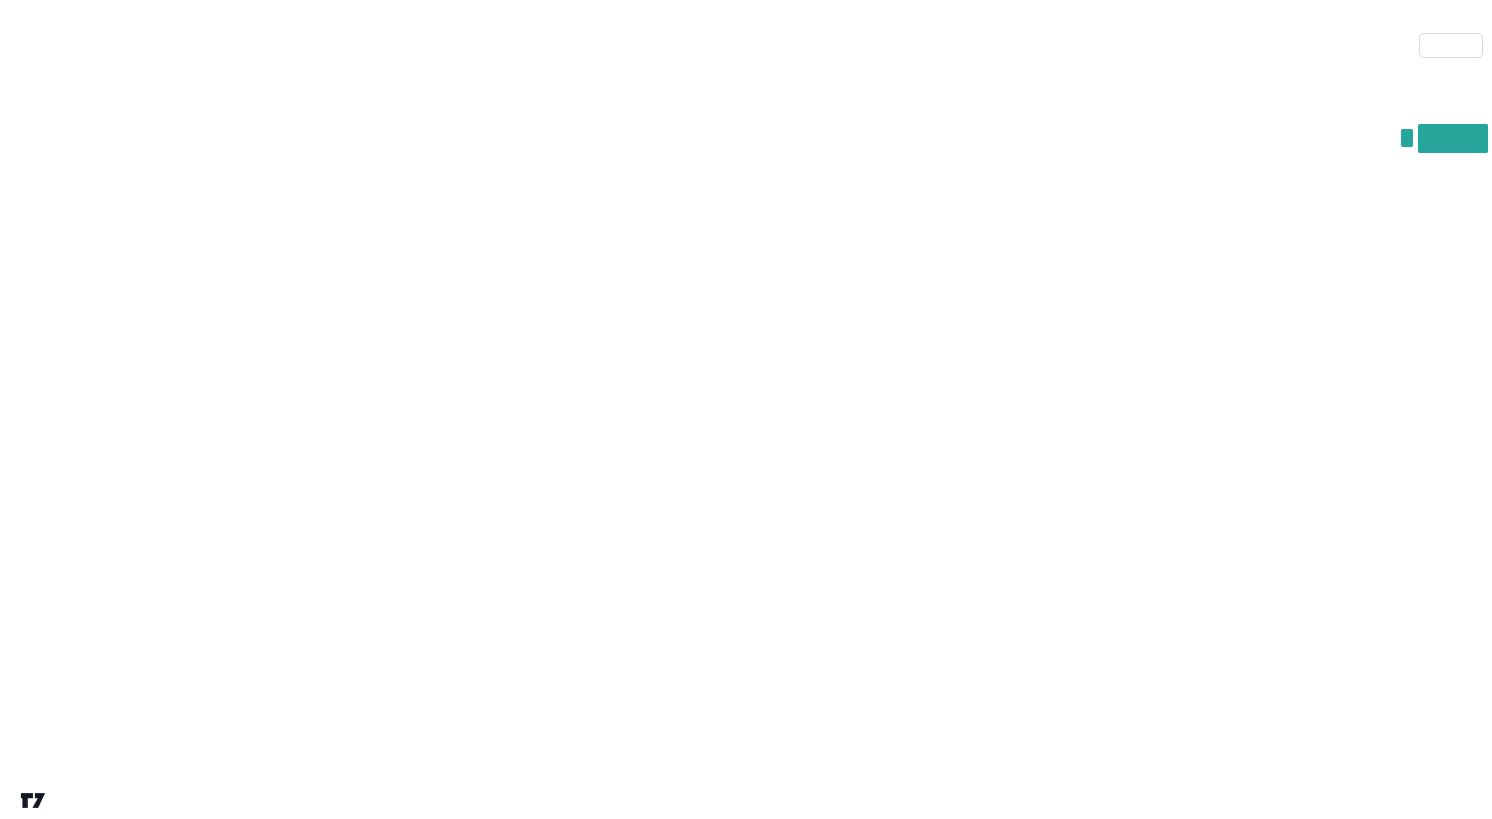 The image size is (1492, 819). What do you see at coordinates (1453, 138) in the screenshot?
I see `last-price-badge` at bounding box center [1453, 138].